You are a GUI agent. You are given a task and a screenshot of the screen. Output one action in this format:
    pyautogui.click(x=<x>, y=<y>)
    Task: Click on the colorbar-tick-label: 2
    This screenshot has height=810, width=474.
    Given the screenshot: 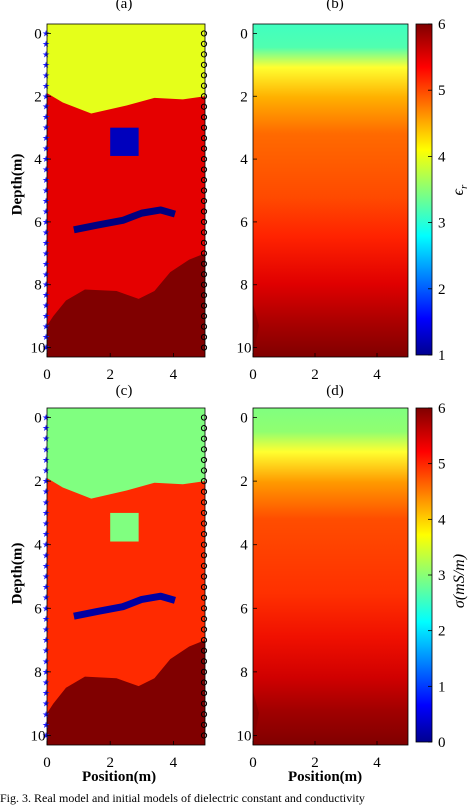 What is the action you would take?
    pyautogui.click(x=442, y=632)
    